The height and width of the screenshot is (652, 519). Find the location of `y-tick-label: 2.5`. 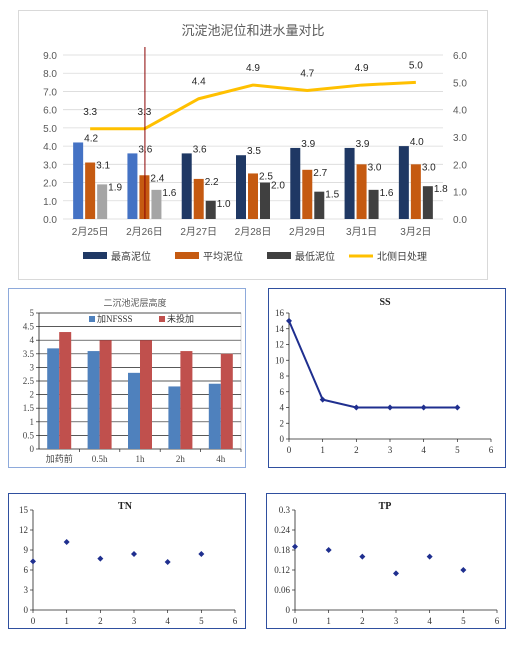

y-tick-label: 2.5 is located at coordinates (29, 381).